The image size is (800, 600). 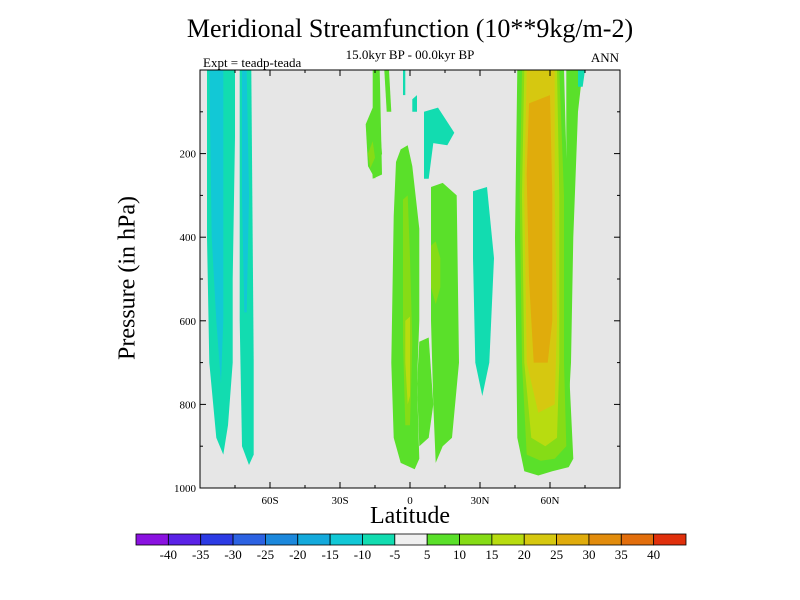 I want to click on y-tick-label: 400, so click(x=188, y=238).